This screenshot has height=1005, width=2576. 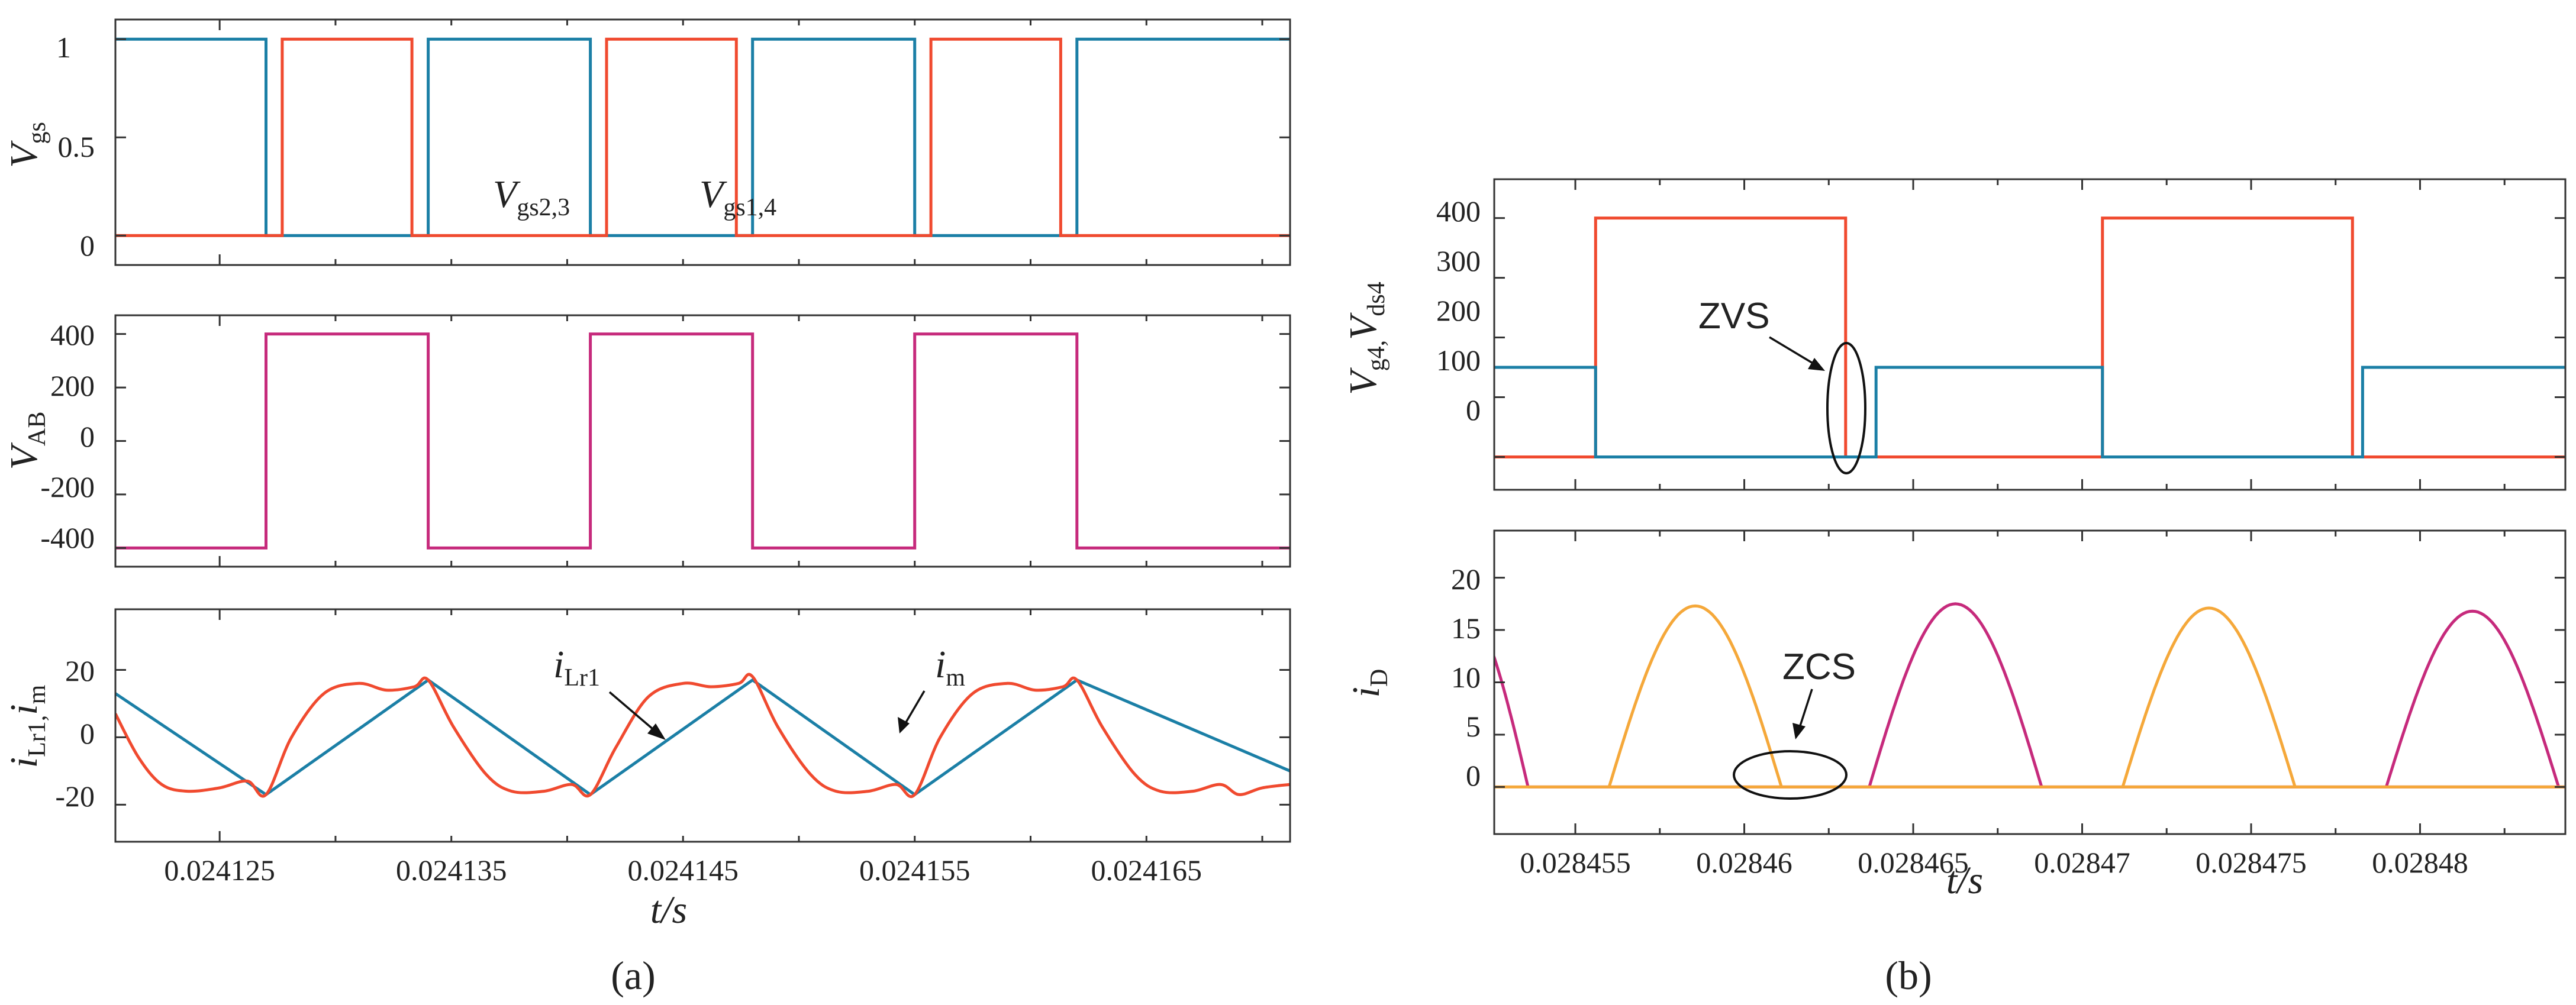 What do you see at coordinates (1466, 628) in the screenshot?
I see `ytick-label: 15` at bounding box center [1466, 628].